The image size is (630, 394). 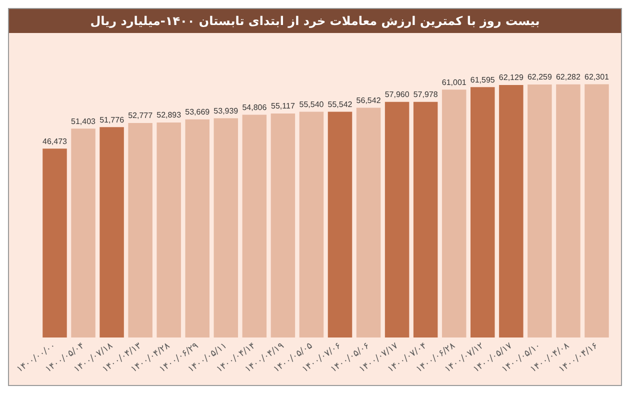 What do you see at coordinates (483, 79) in the screenshot?
I see `data-label: 61,595` at bounding box center [483, 79].